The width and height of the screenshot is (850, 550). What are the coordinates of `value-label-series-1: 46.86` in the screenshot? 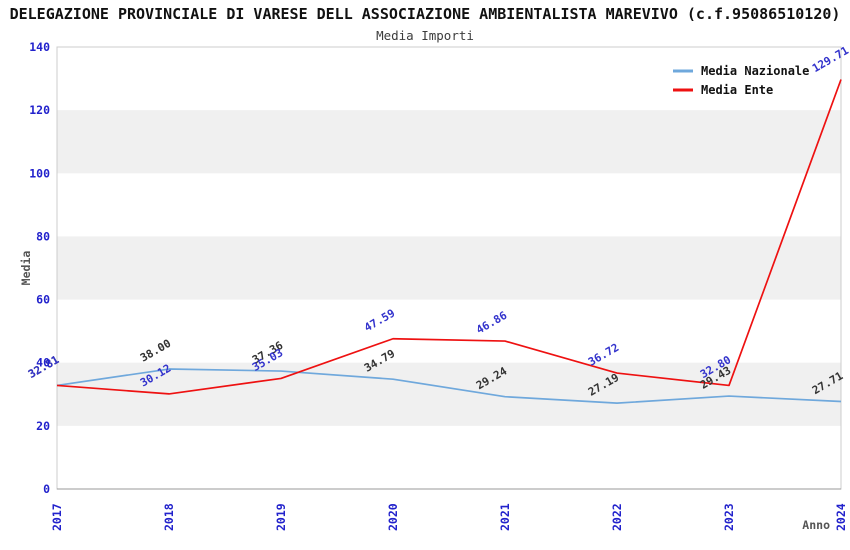 It's located at (492, 323).